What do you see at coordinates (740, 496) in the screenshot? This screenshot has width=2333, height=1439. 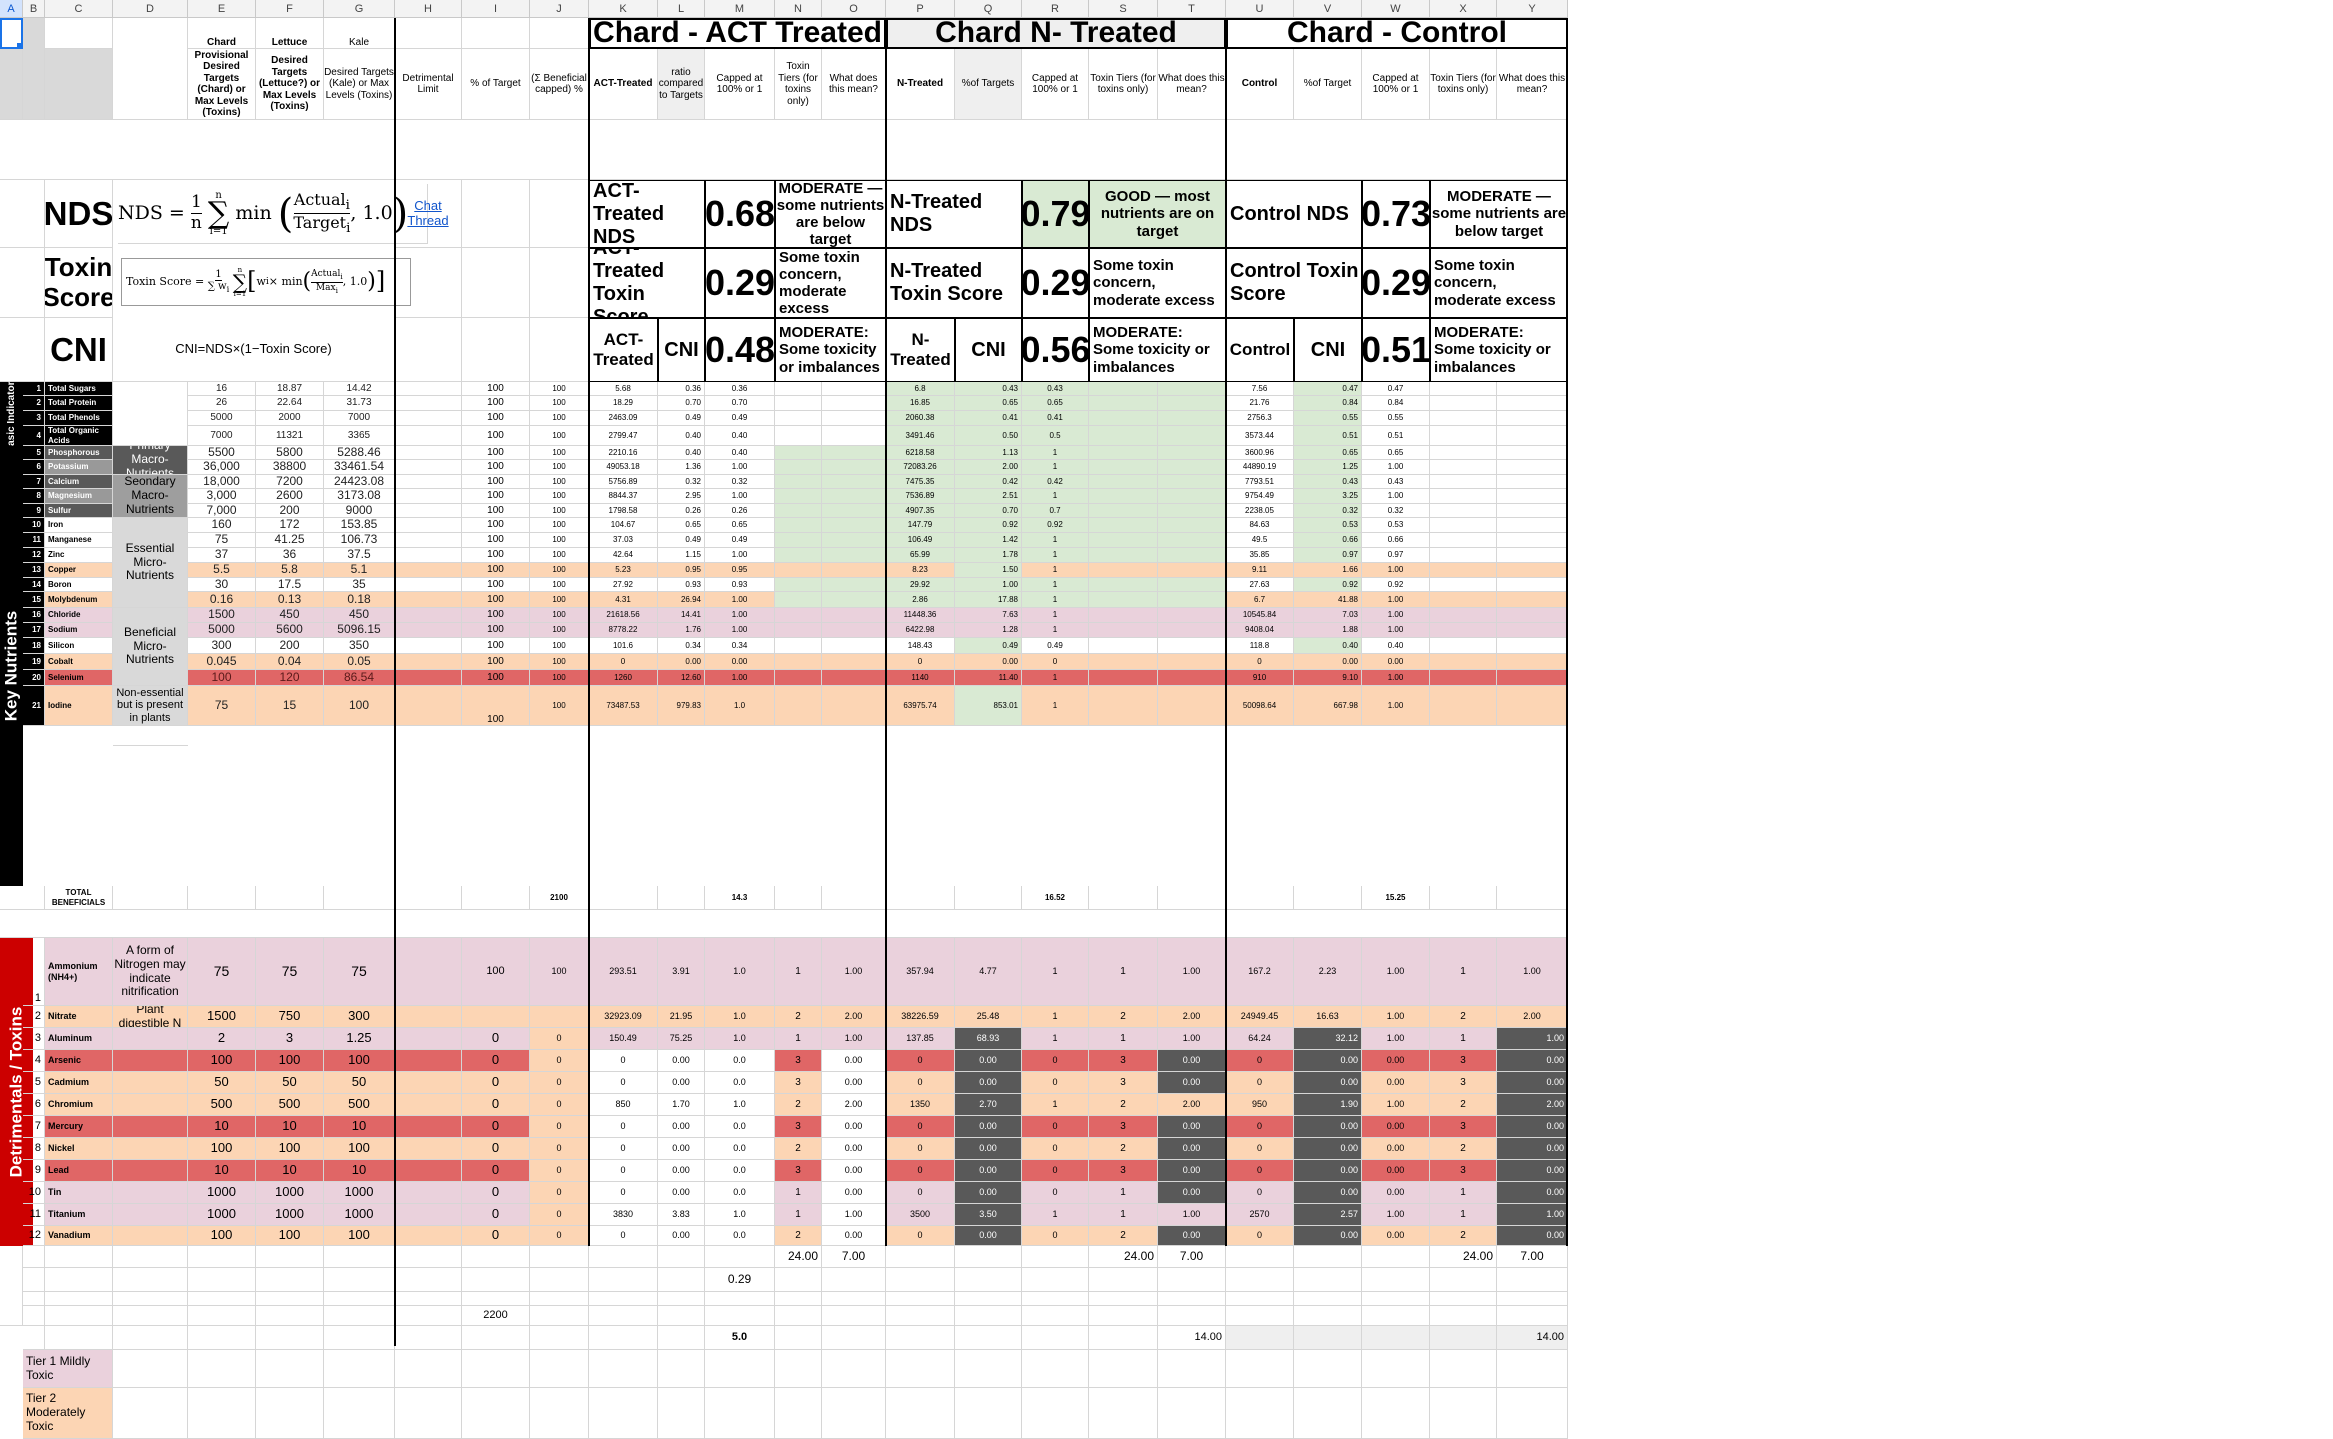 I see `cell-m: 1.00` at bounding box center [740, 496].